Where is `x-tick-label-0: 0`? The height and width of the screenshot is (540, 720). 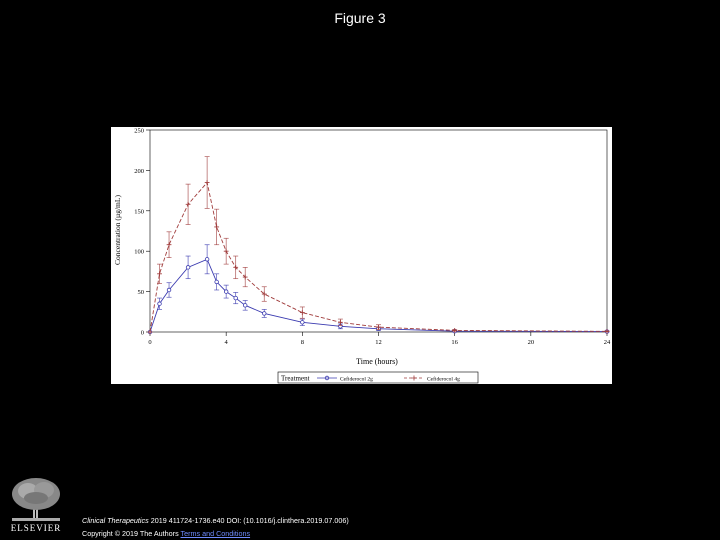 x-tick-label-0: 0 is located at coordinates (149, 342).